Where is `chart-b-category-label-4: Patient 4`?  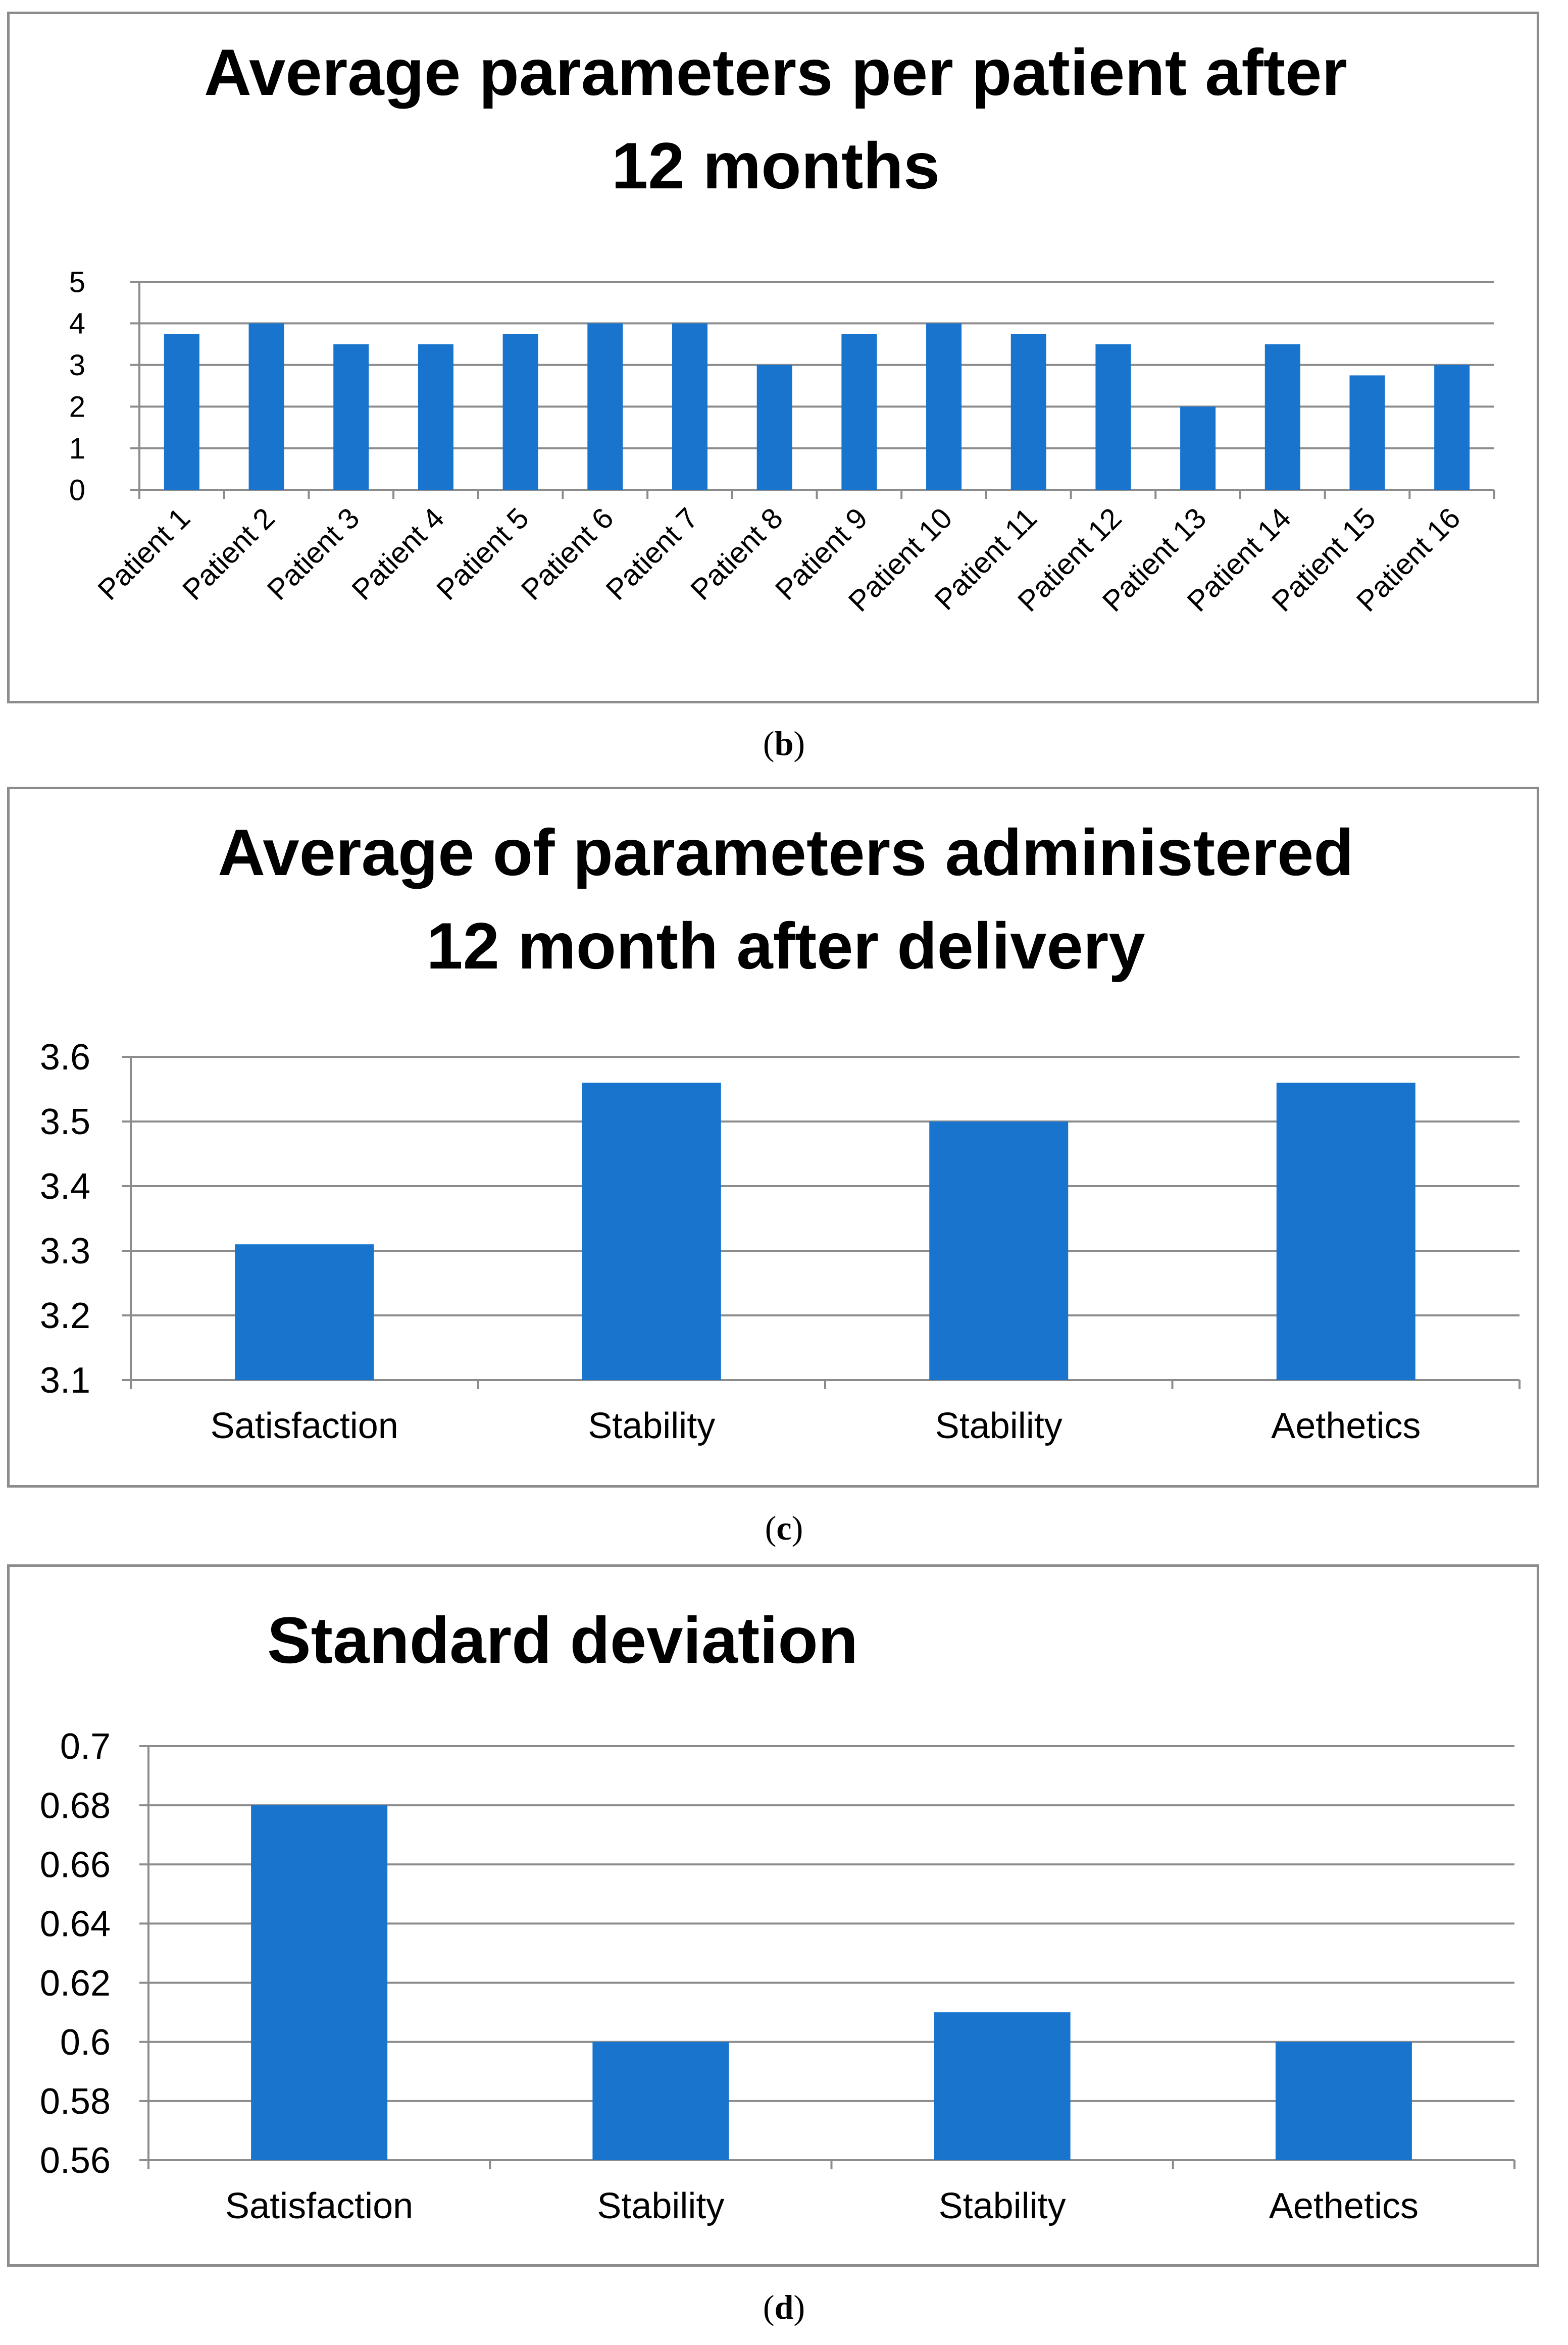 chart-b-category-label-4: Patient 4 is located at coordinates (397, 553).